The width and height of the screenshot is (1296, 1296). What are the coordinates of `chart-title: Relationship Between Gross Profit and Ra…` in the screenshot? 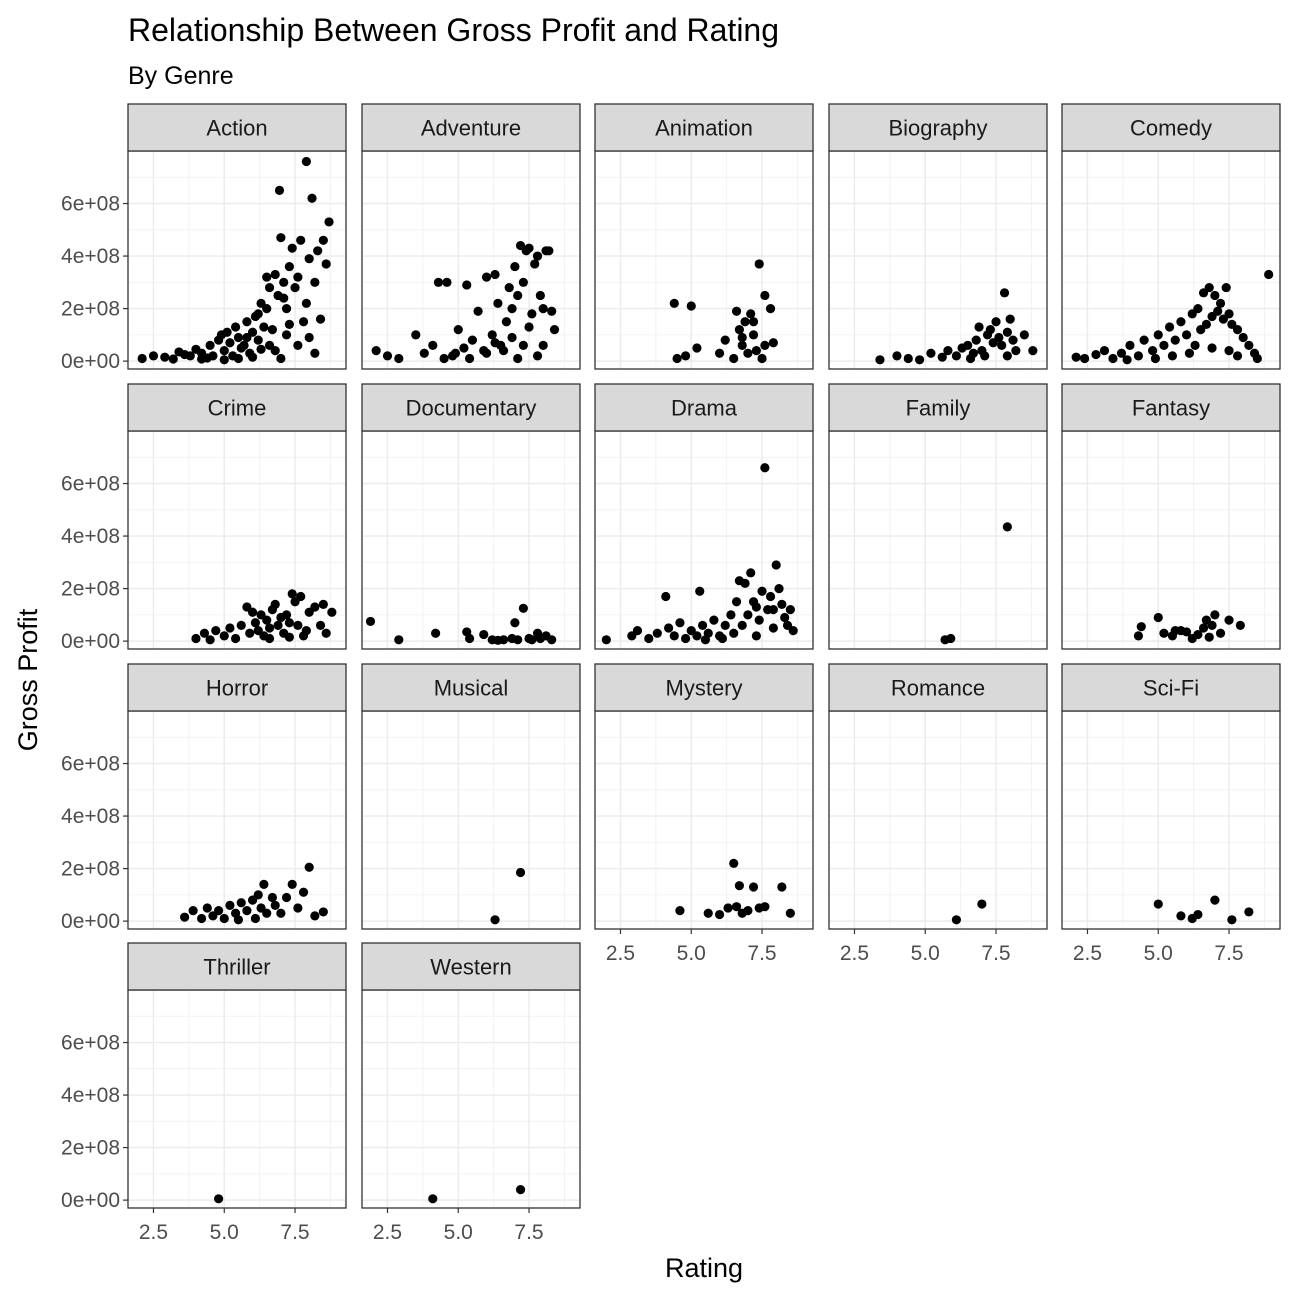 It's located at (453, 30).